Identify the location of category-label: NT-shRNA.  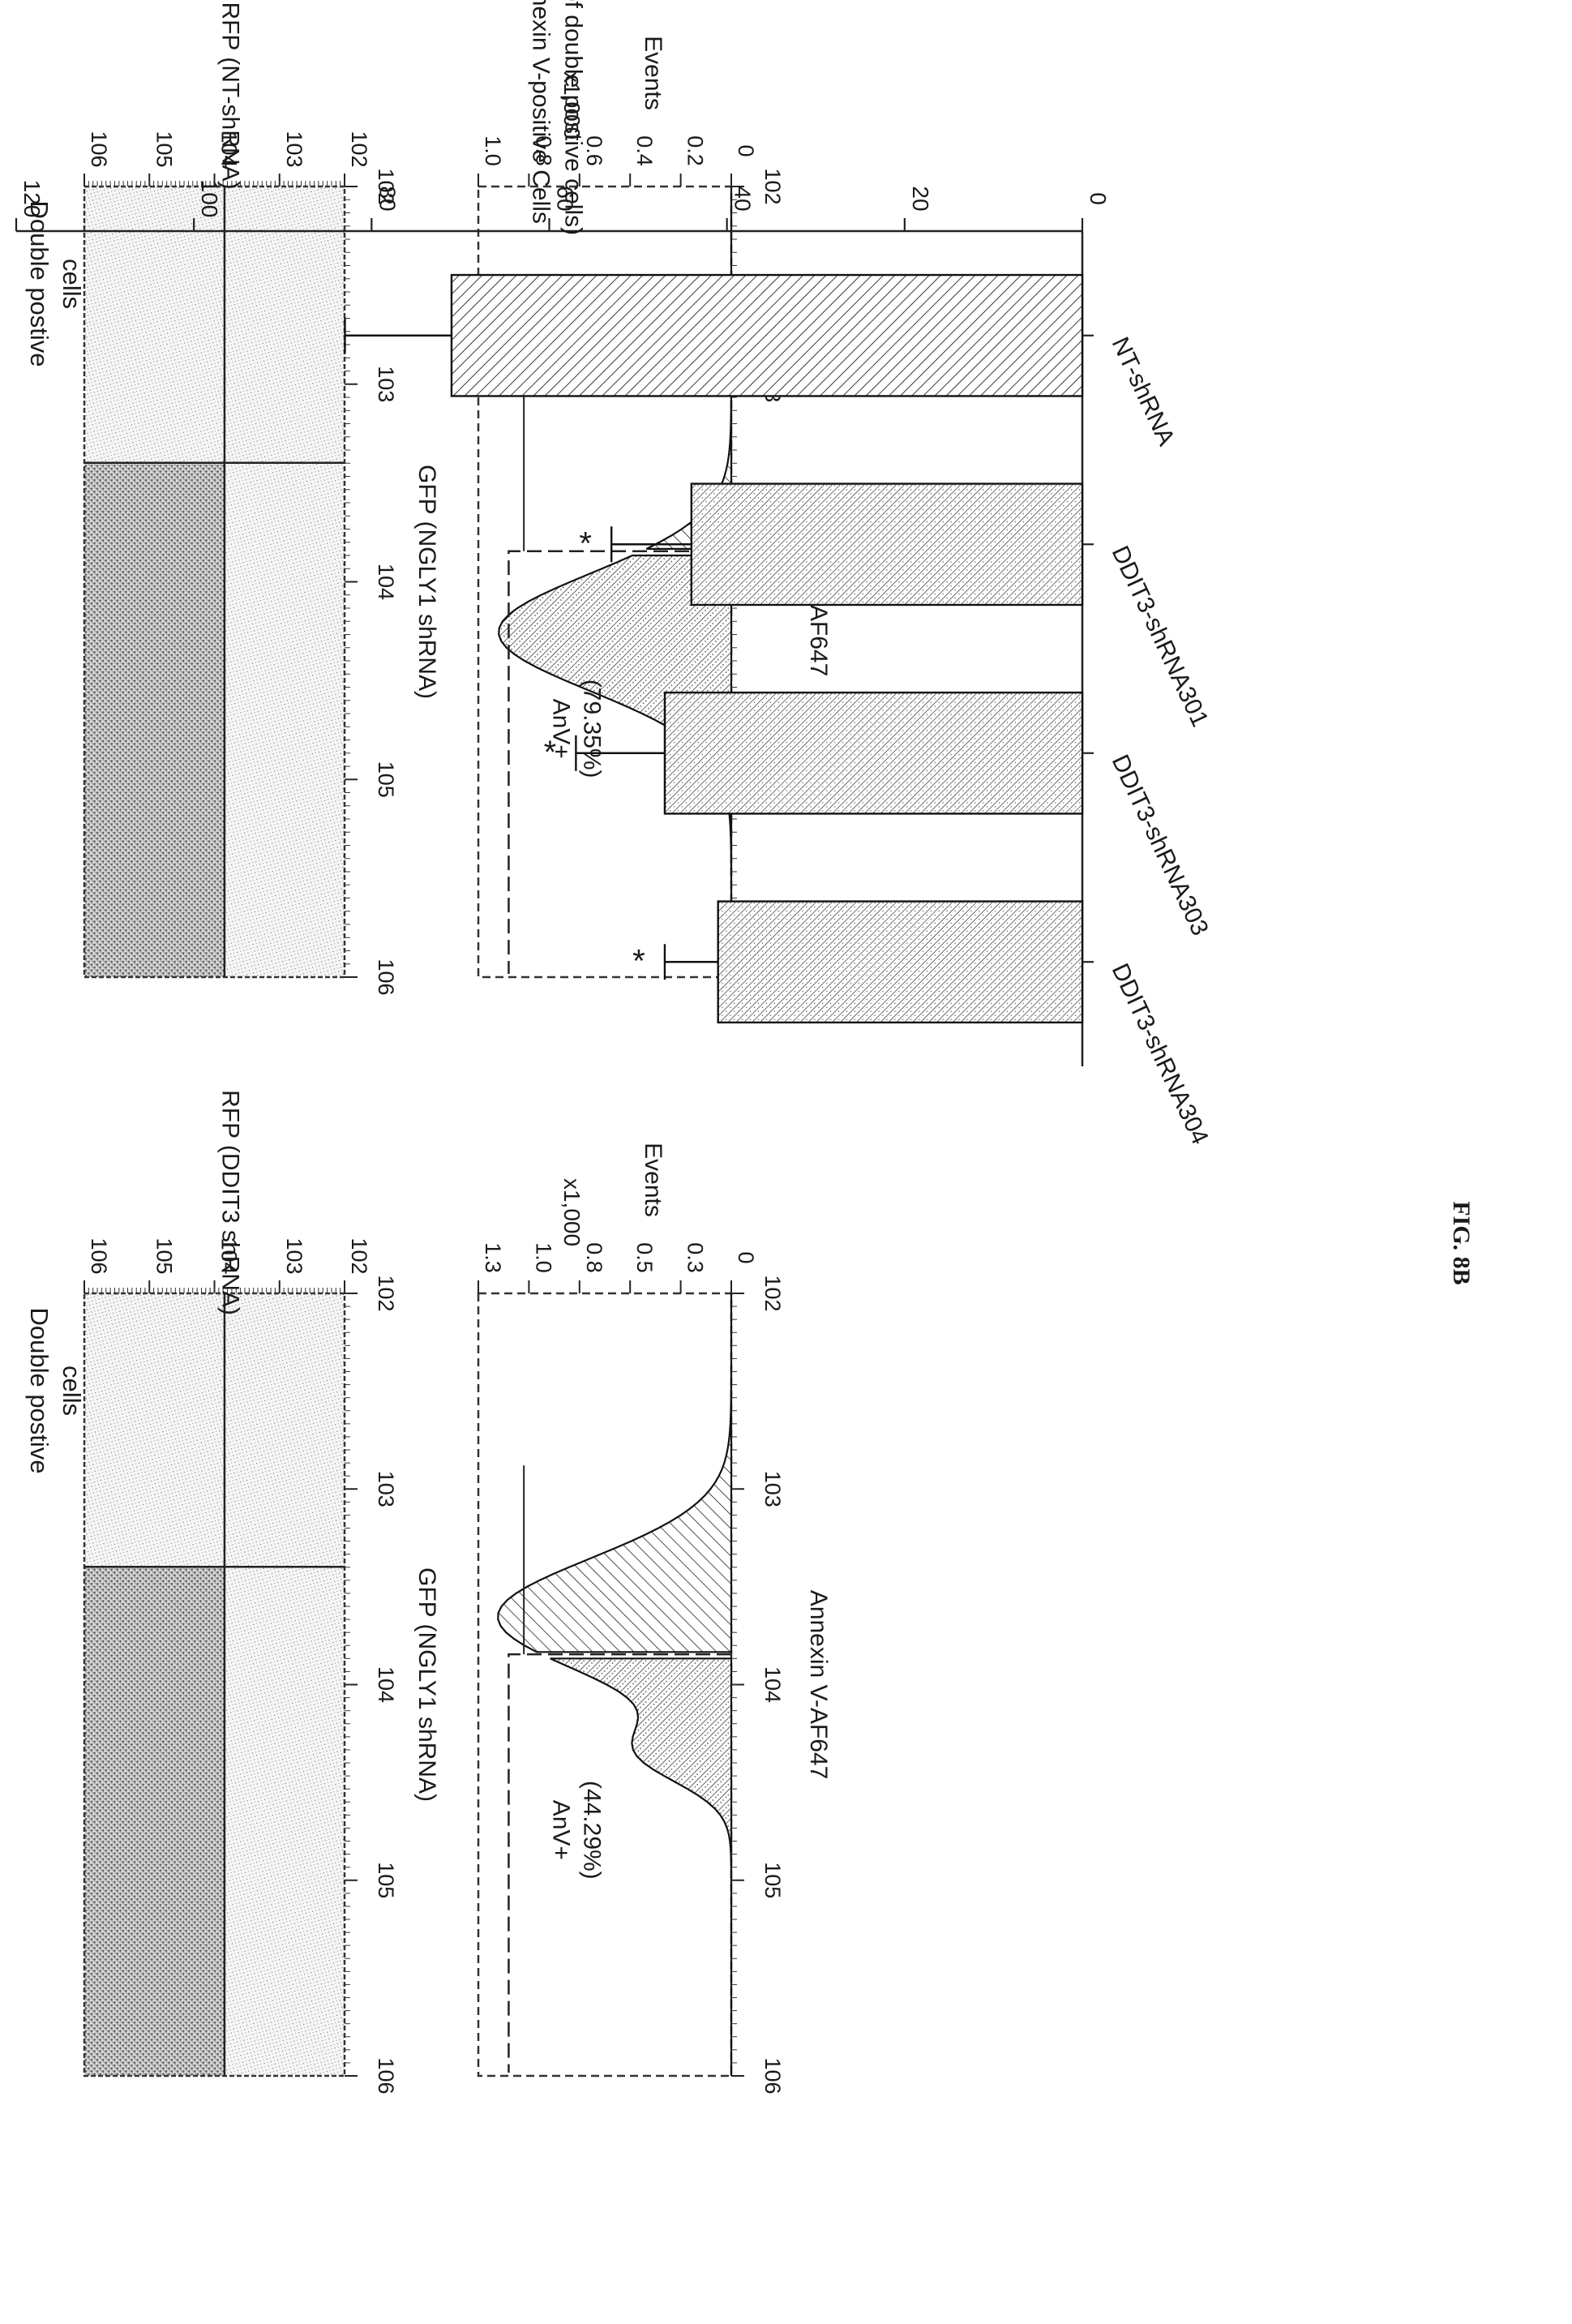
(1143, 391).